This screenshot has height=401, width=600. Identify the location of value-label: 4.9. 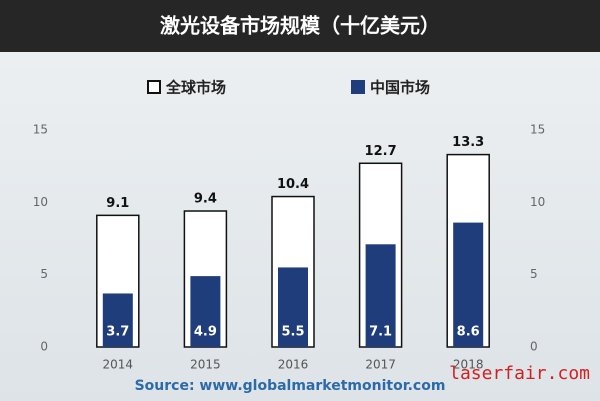
(205, 332).